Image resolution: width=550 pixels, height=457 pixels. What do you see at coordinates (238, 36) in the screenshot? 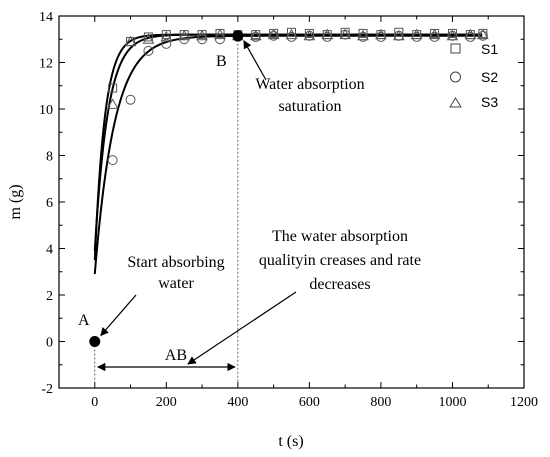
I see `point-b` at bounding box center [238, 36].